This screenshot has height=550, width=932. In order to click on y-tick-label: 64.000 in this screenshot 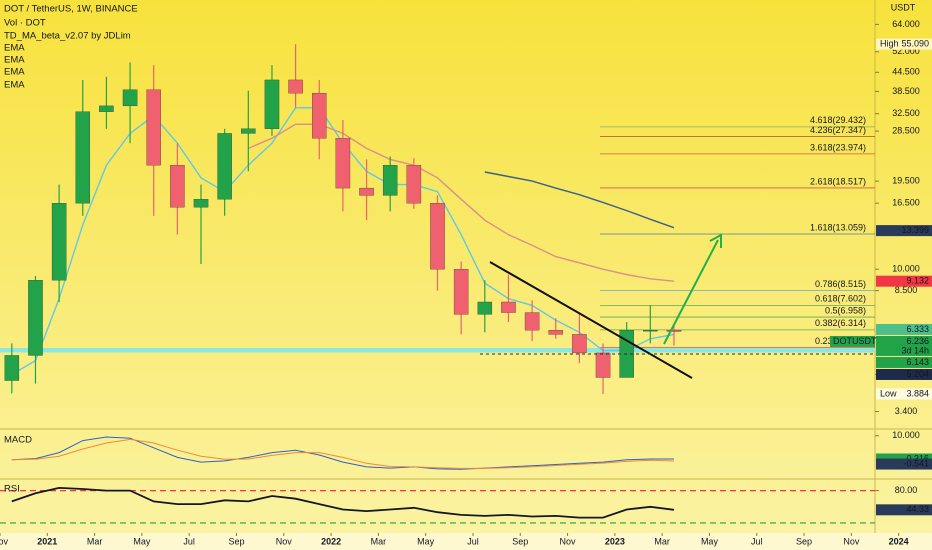, I will do `click(906, 24)`.